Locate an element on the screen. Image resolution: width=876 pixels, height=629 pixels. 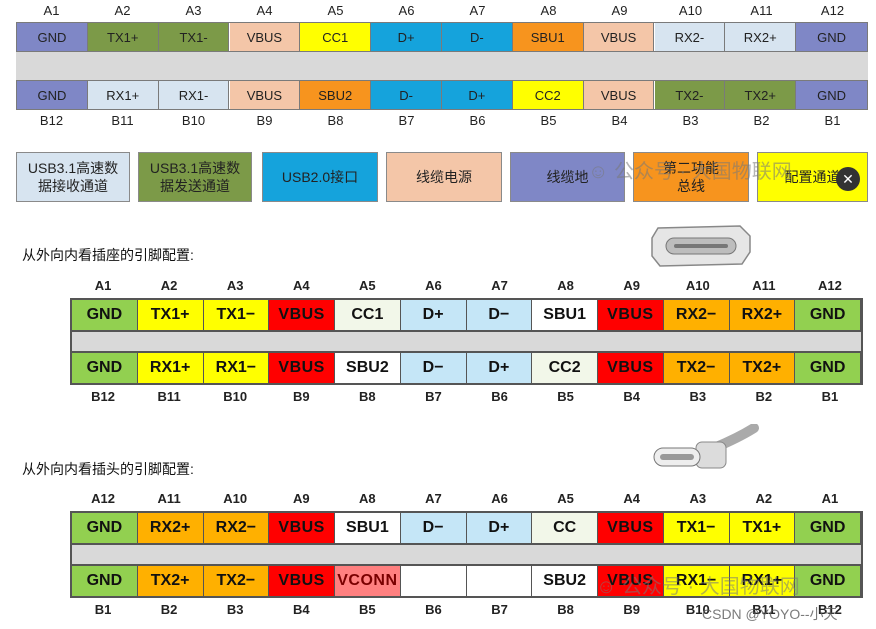
top-diagram-top-labels: A1 A2 A3 A4 A5 A6 A7 A8 A9 A10 A11 A12 is located at coordinates (438, 12).